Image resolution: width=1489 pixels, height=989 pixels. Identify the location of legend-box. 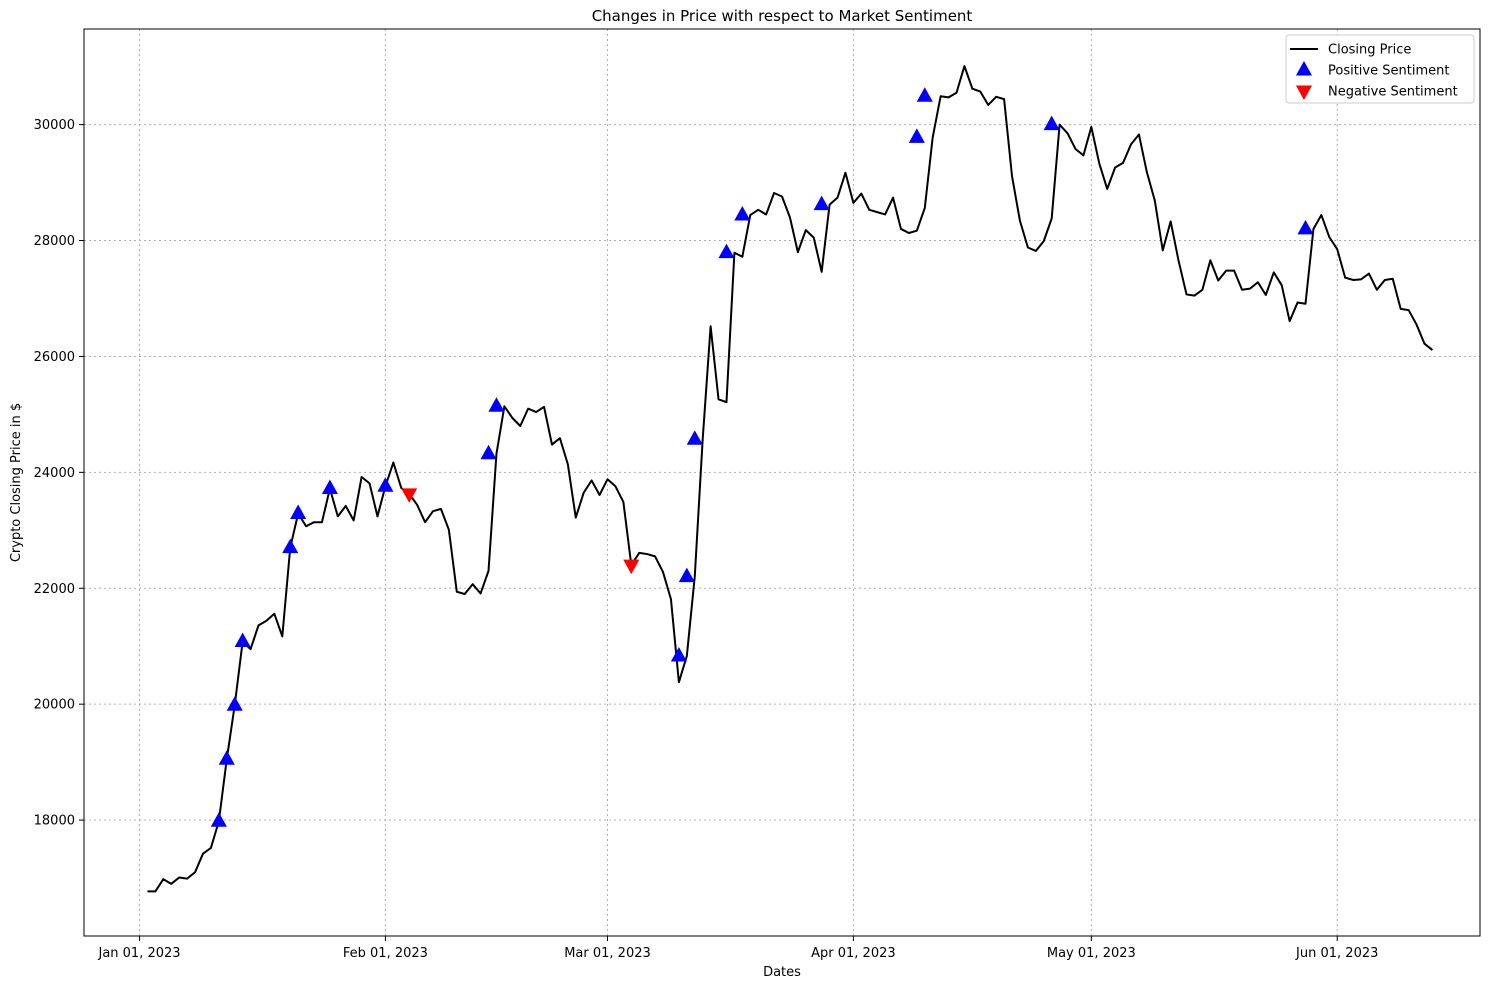
(1380, 69).